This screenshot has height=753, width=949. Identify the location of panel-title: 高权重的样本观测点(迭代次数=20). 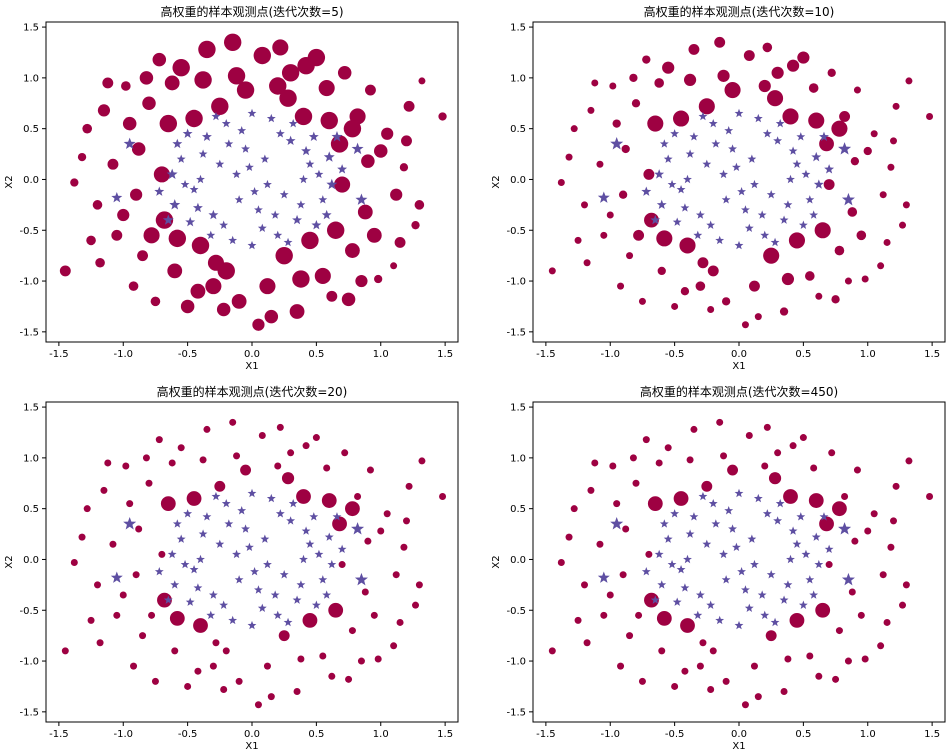
(252, 391).